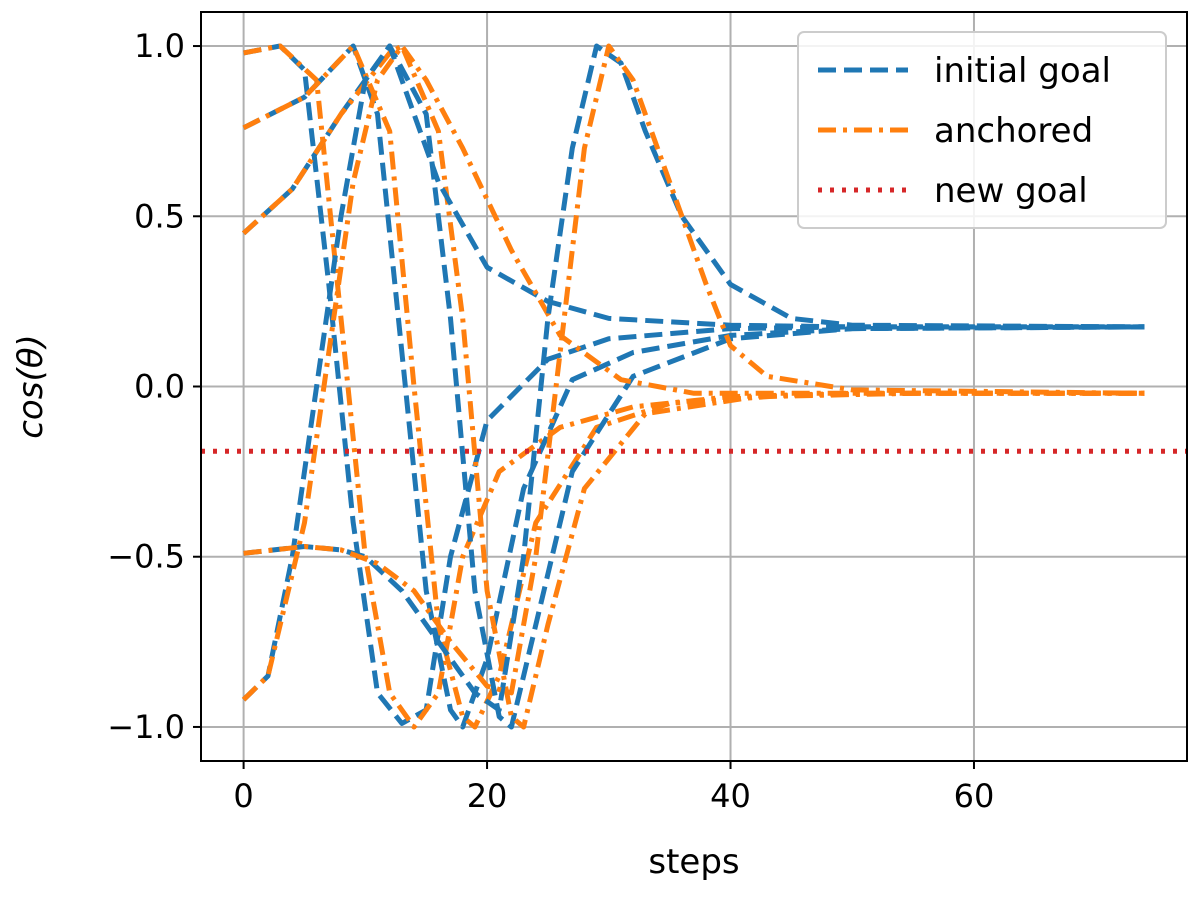  Describe the element at coordinates (730, 796) in the screenshot. I see `x-tick-label: 40` at that location.